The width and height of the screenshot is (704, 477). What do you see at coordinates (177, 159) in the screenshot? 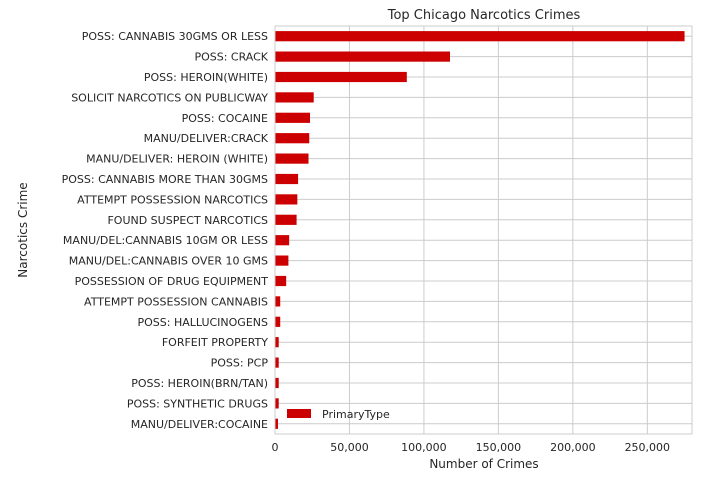
I see `y-tick-label: MANU/DELIVER: HEROIN (WHITE)` at bounding box center [177, 159].